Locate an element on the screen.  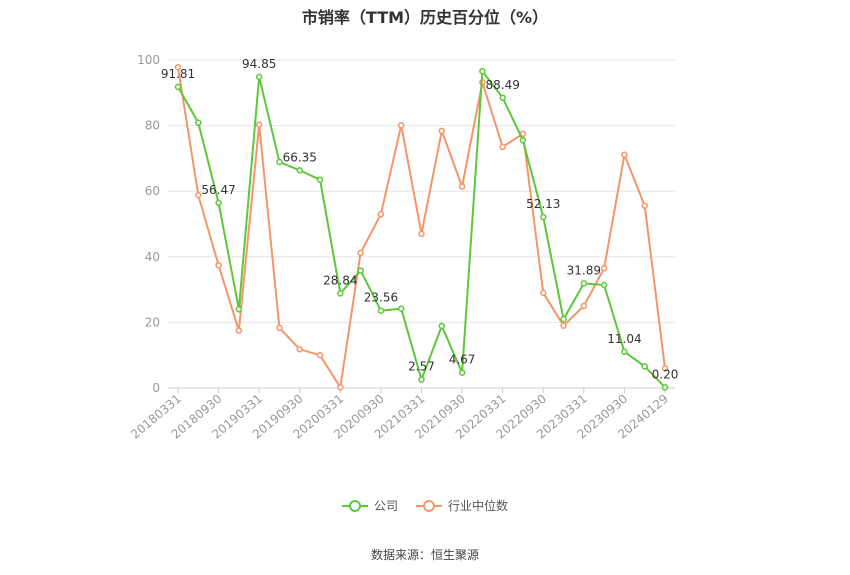
data-label: 66.35 is located at coordinates (300, 157).